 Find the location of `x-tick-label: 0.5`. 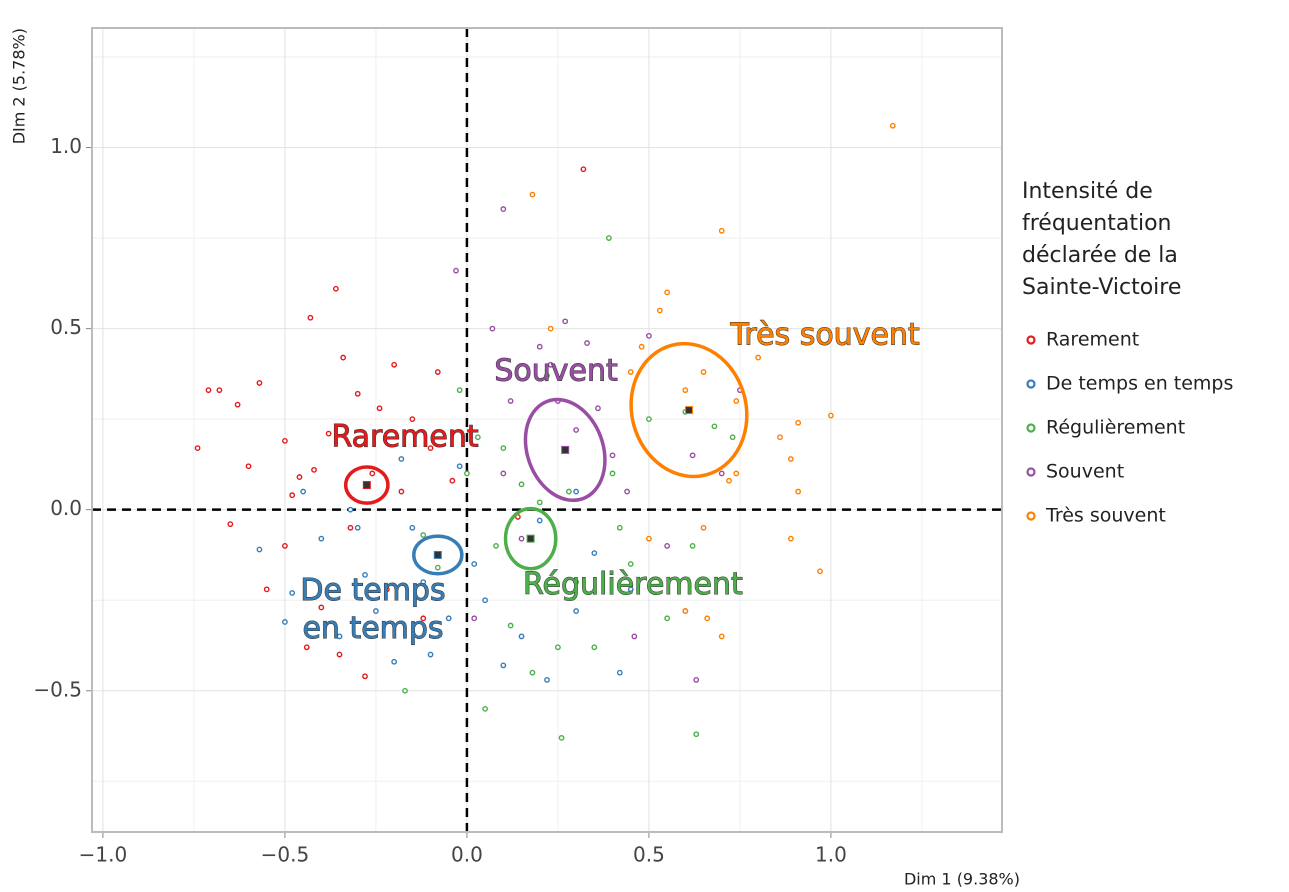

x-tick-label: 0.5 is located at coordinates (649, 855).